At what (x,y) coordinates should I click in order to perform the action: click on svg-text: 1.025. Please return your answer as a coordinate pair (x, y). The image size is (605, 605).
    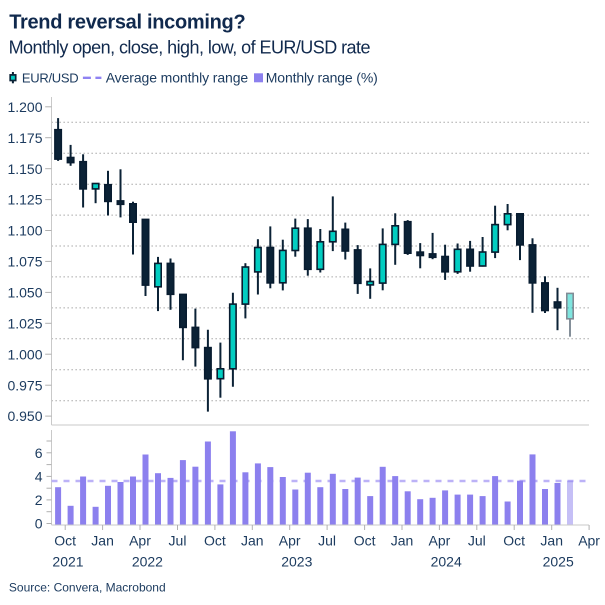
    Looking at the image, I should click on (24, 323).